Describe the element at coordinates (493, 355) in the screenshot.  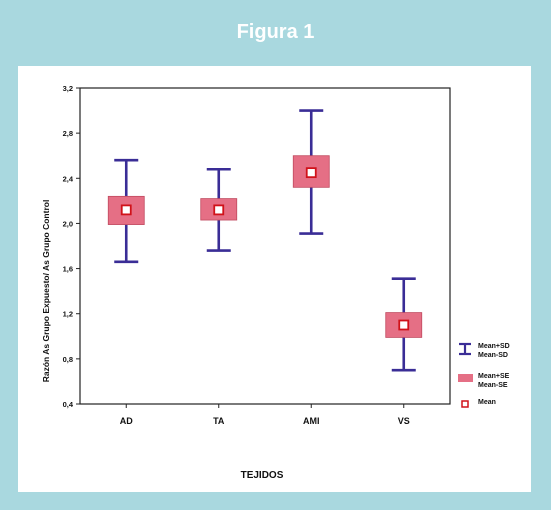
I see `legend-label-secondary: Mean-SD` at that location.